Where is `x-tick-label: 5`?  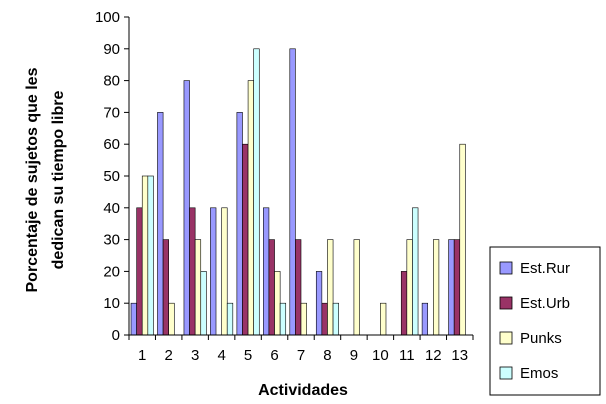
x-tick-label: 5 is located at coordinates (248, 355).